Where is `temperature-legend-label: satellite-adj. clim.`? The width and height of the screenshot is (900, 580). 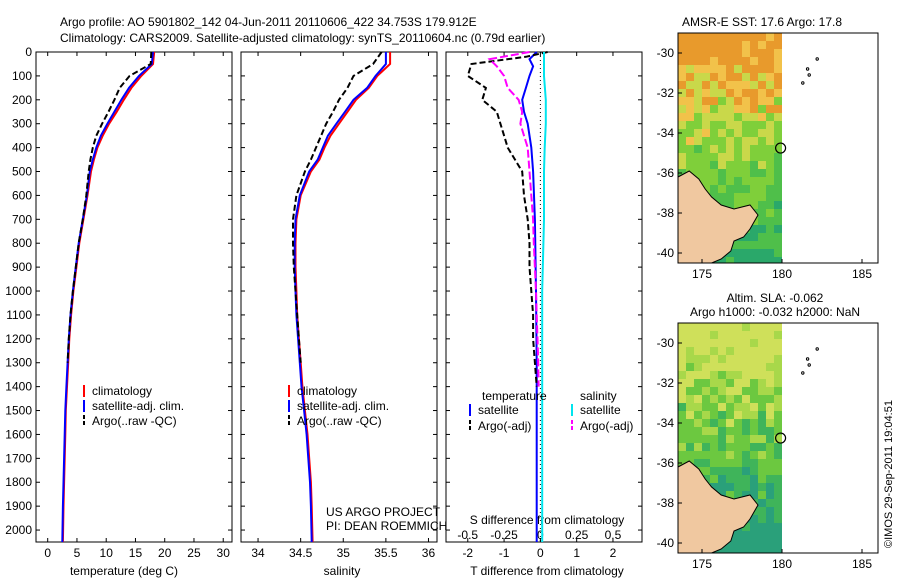 temperature-legend-label: satellite-adj. clim. is located at coordinates (138, 406).